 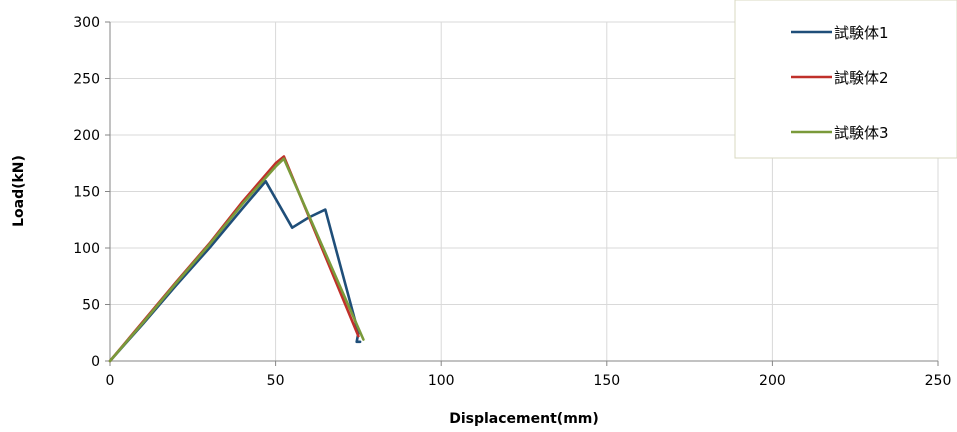 I want to click on y-tick-labels: 0 50 100 150 200 250 300, so click(x=86, y=192).